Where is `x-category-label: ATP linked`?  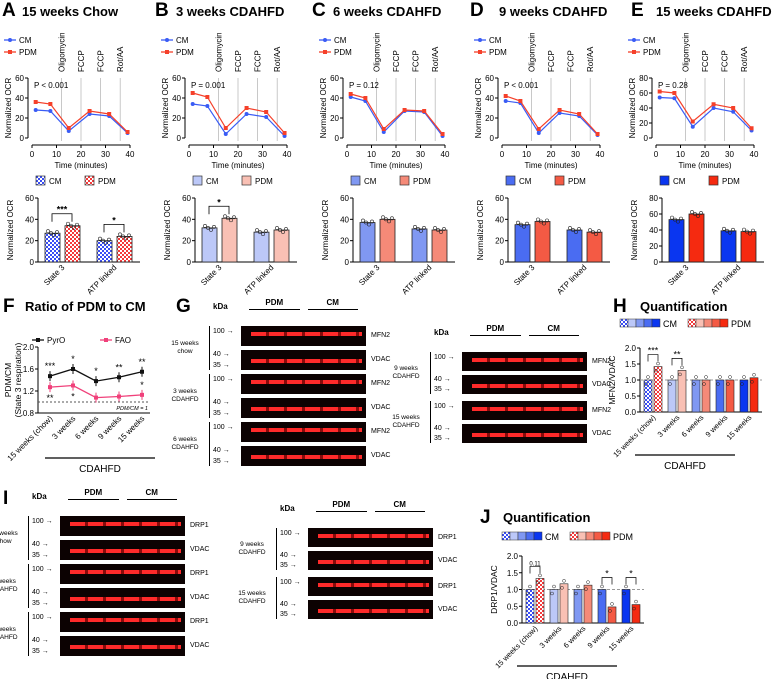 x-category-label: ATP linked is located at coordinates (416, 279).